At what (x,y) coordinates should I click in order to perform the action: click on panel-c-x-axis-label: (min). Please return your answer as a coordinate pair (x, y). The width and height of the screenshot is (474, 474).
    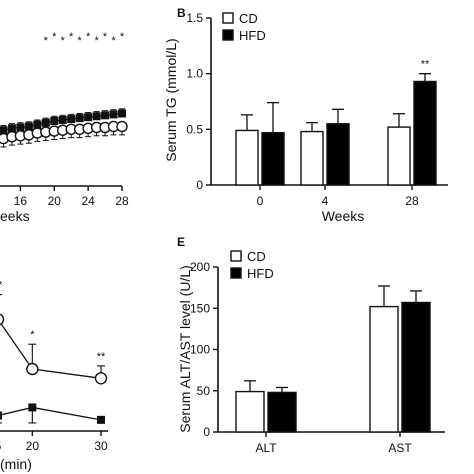
    Looking at the image, I should click on (16, 464).